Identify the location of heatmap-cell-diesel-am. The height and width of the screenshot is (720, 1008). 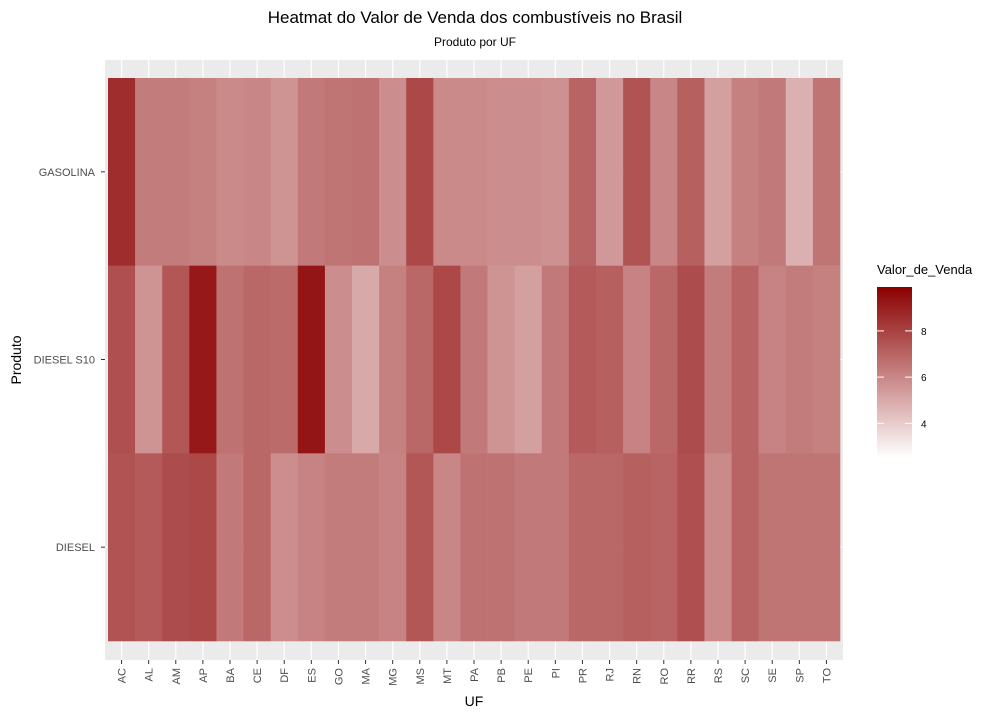
(176, 547).